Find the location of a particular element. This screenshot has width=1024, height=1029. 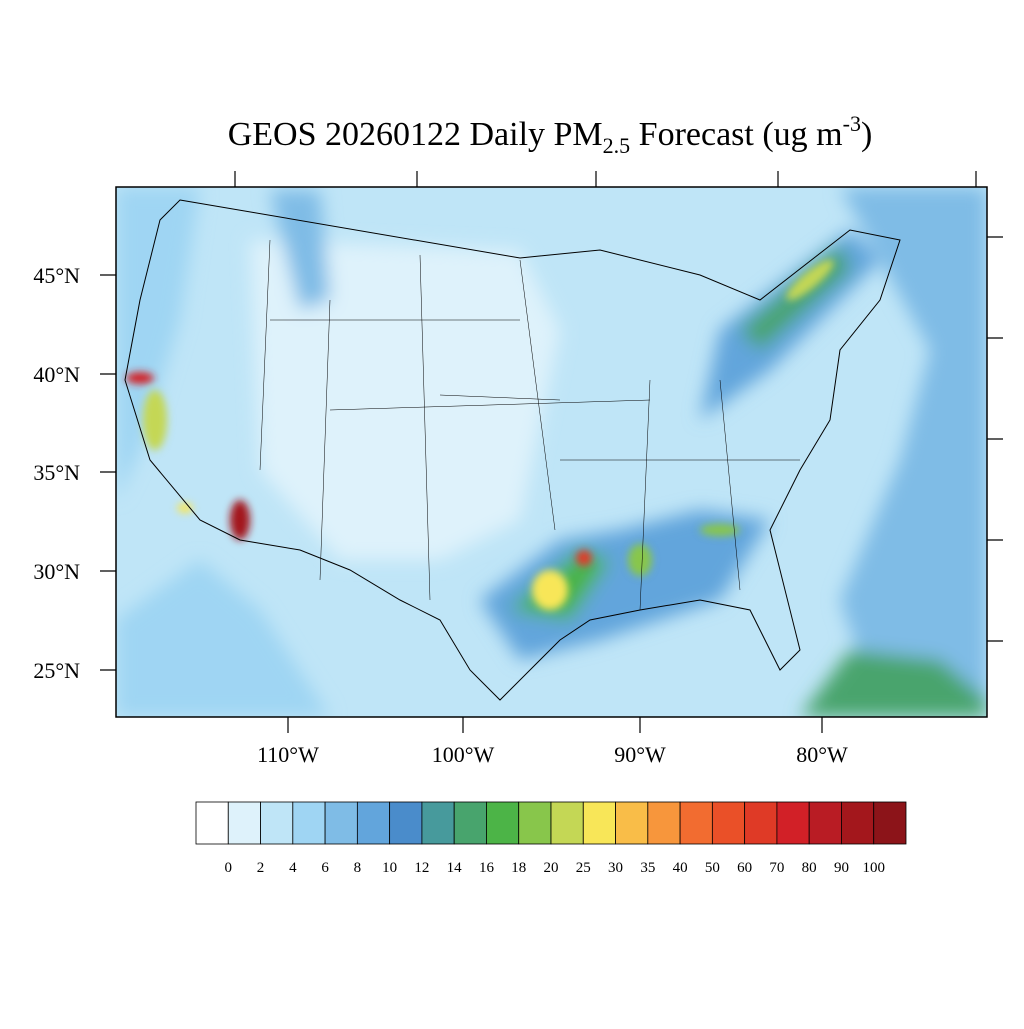

colorbar-label: 35 is located at coordinates (647, 868).